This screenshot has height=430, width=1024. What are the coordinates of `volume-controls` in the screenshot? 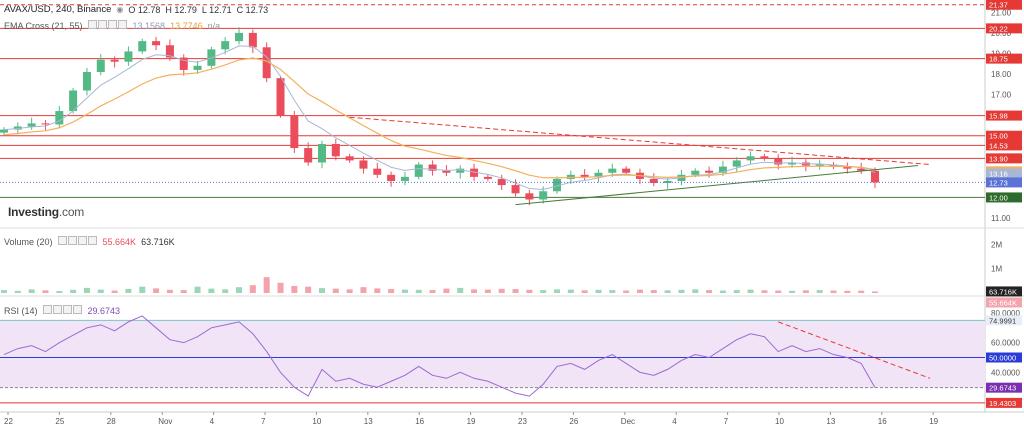 It's located at (77, 241).